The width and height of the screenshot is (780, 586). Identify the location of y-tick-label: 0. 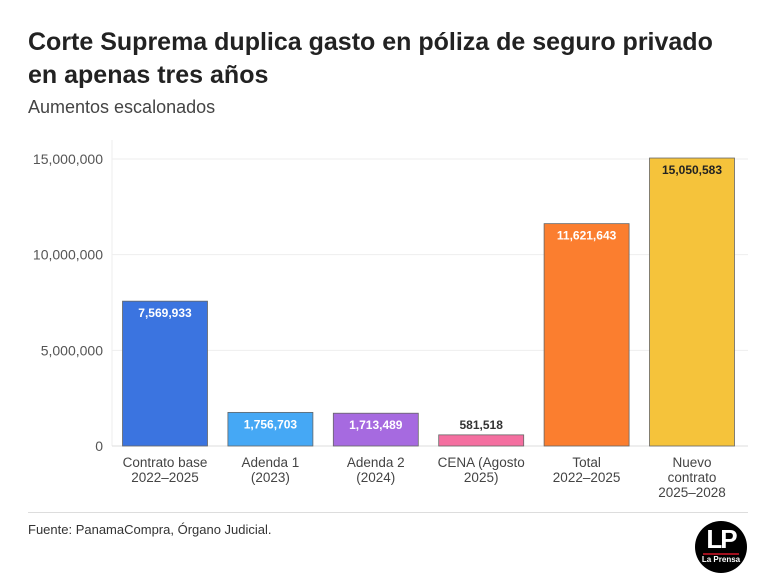
(99, 446).